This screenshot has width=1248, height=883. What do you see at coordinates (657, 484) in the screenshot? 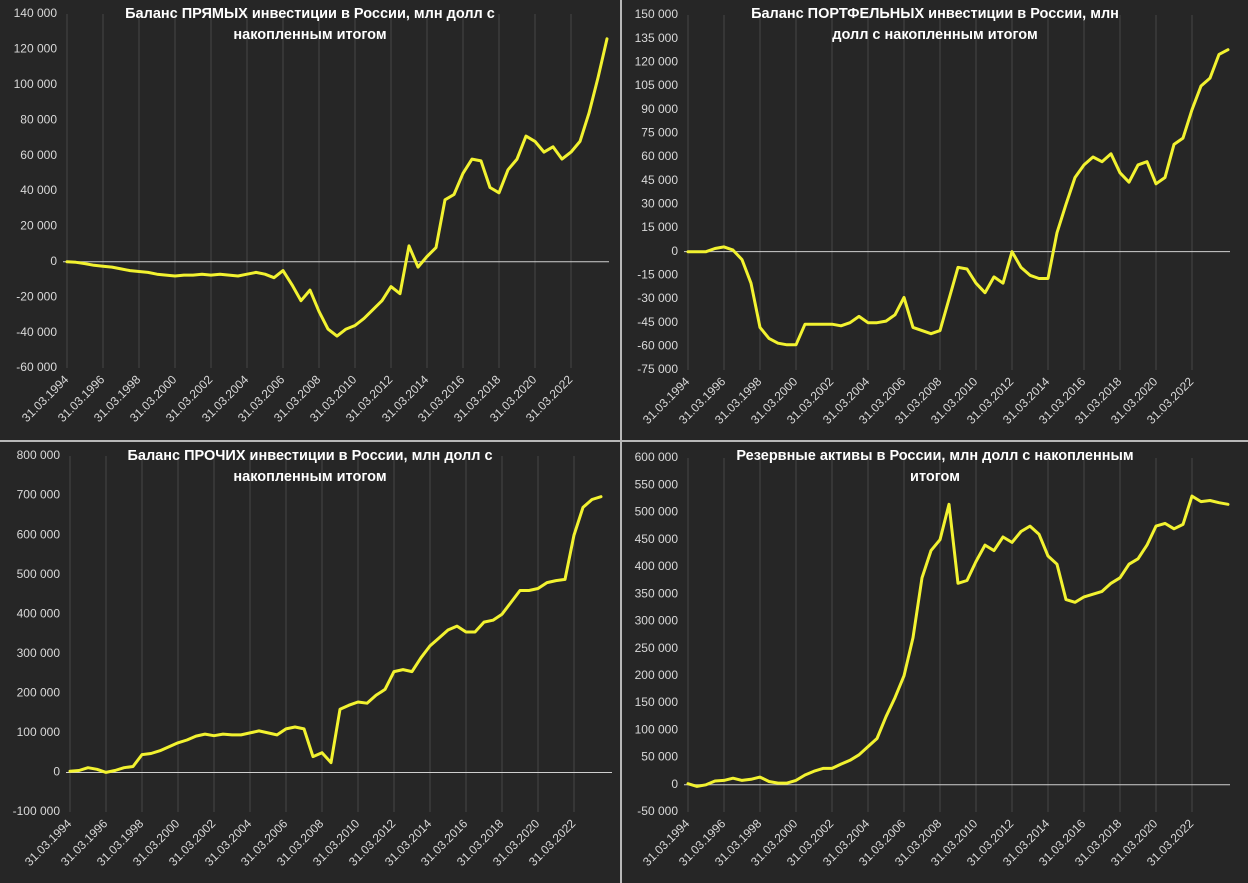
I see `y-tick-label: 550 000` at bounding box center [657, 484].